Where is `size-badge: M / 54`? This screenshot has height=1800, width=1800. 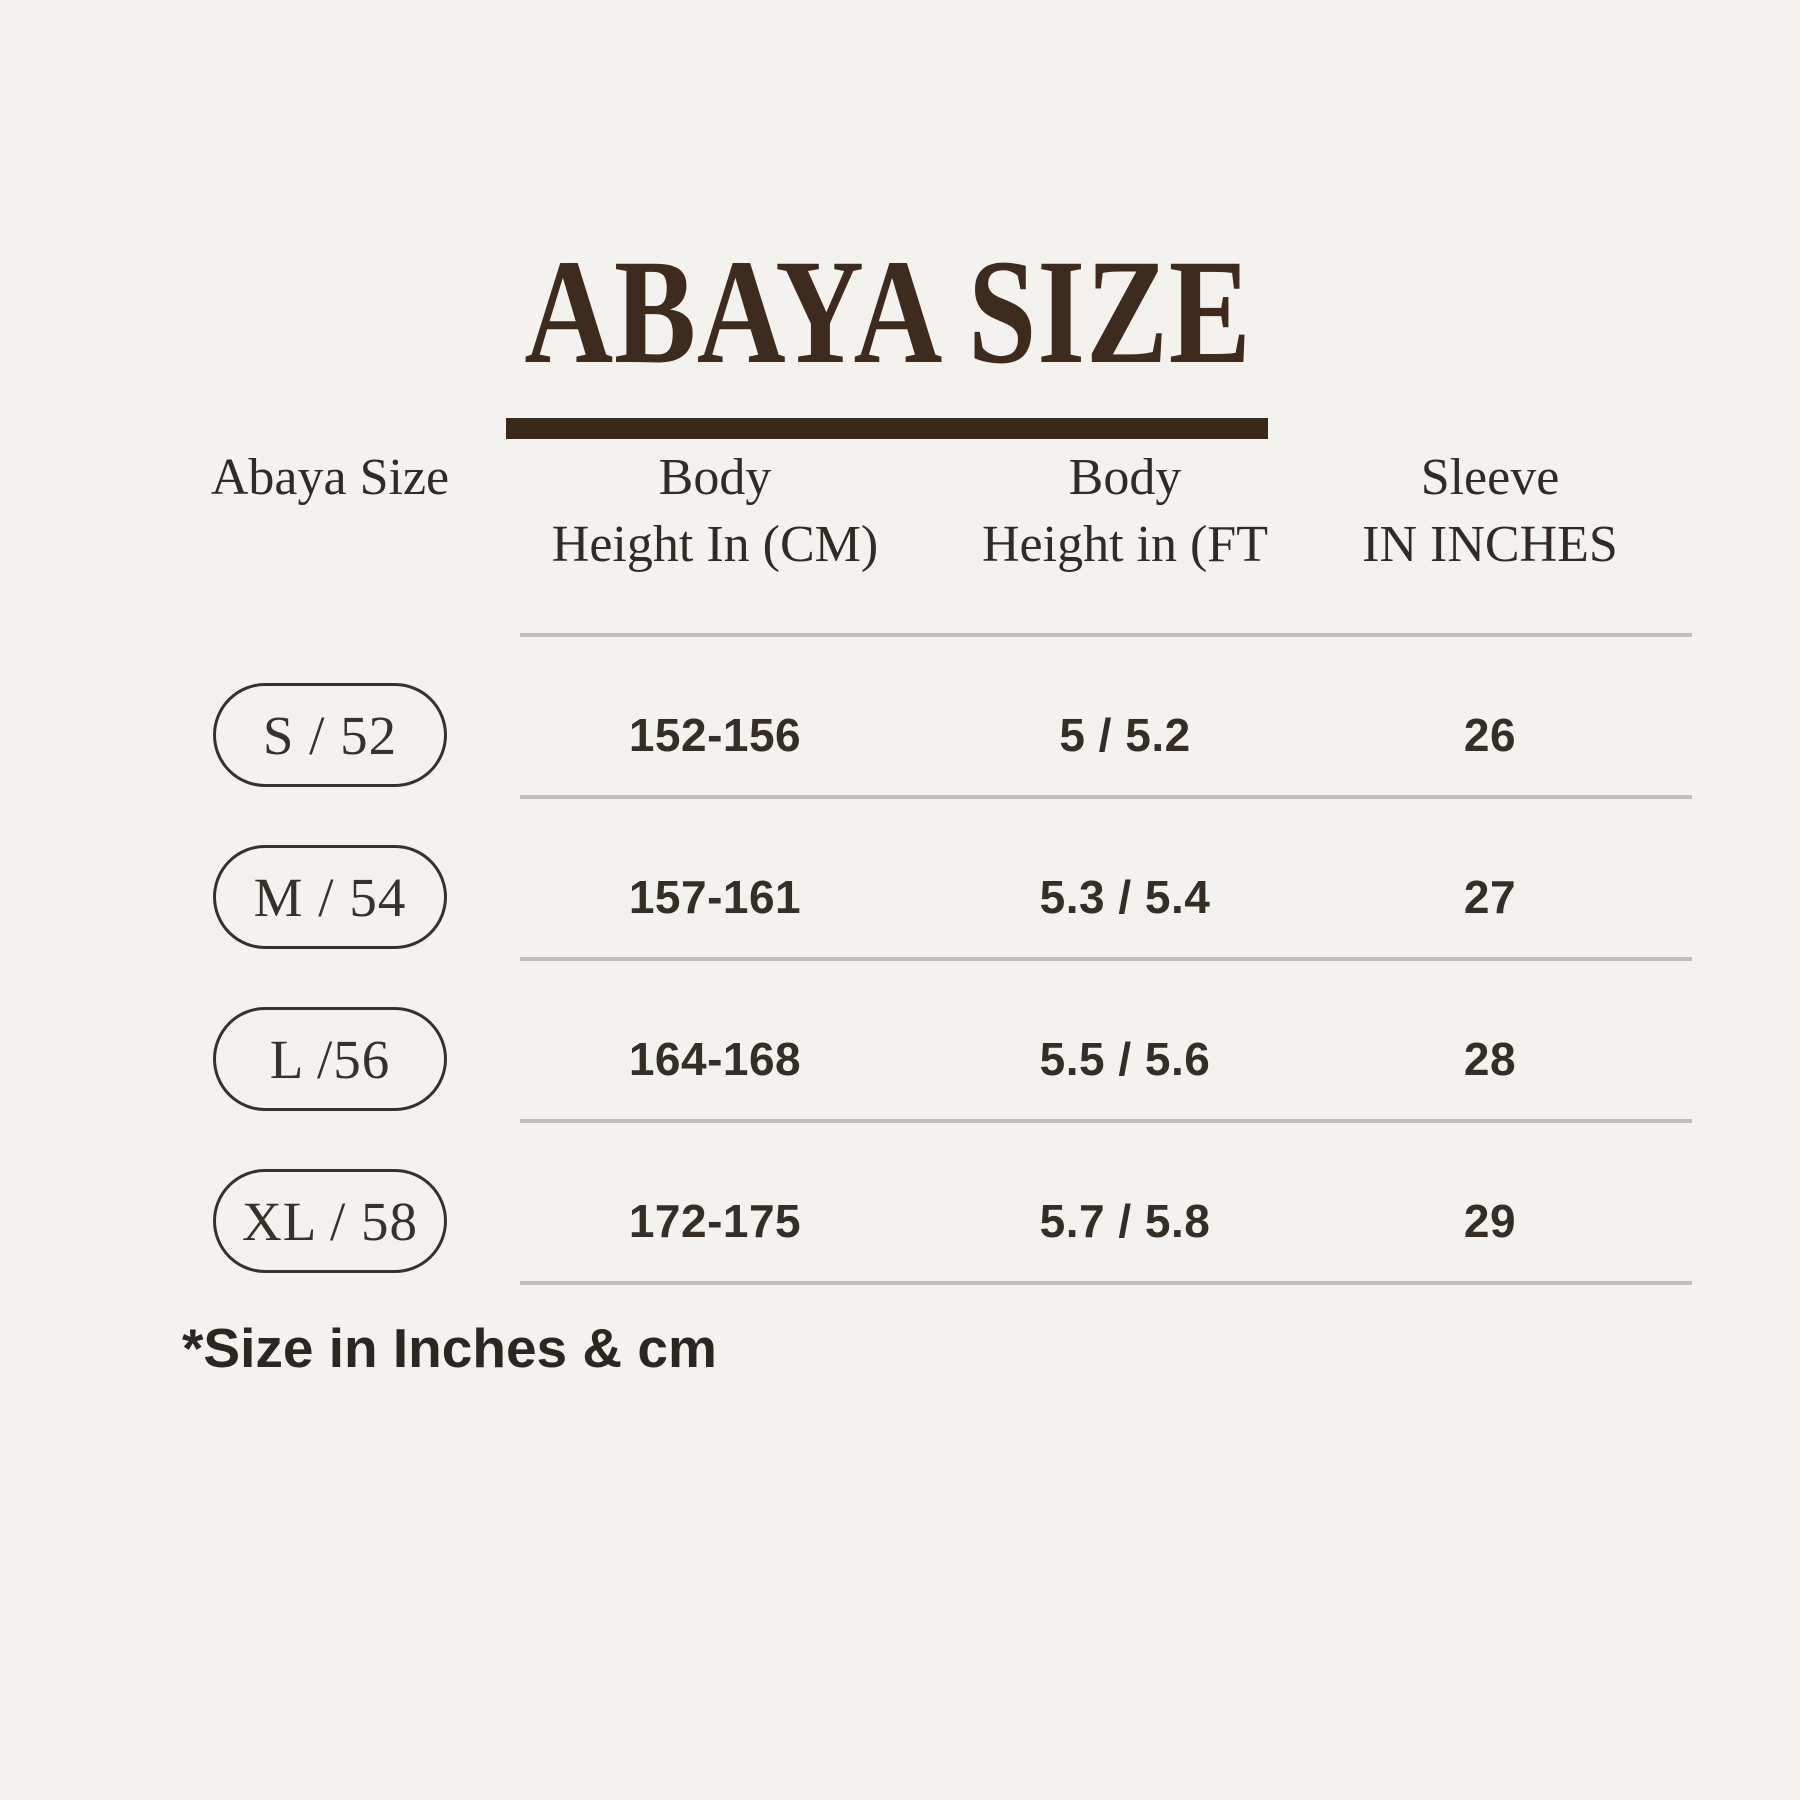
size-badge: M / 54 is located at coordinates (330, 897).